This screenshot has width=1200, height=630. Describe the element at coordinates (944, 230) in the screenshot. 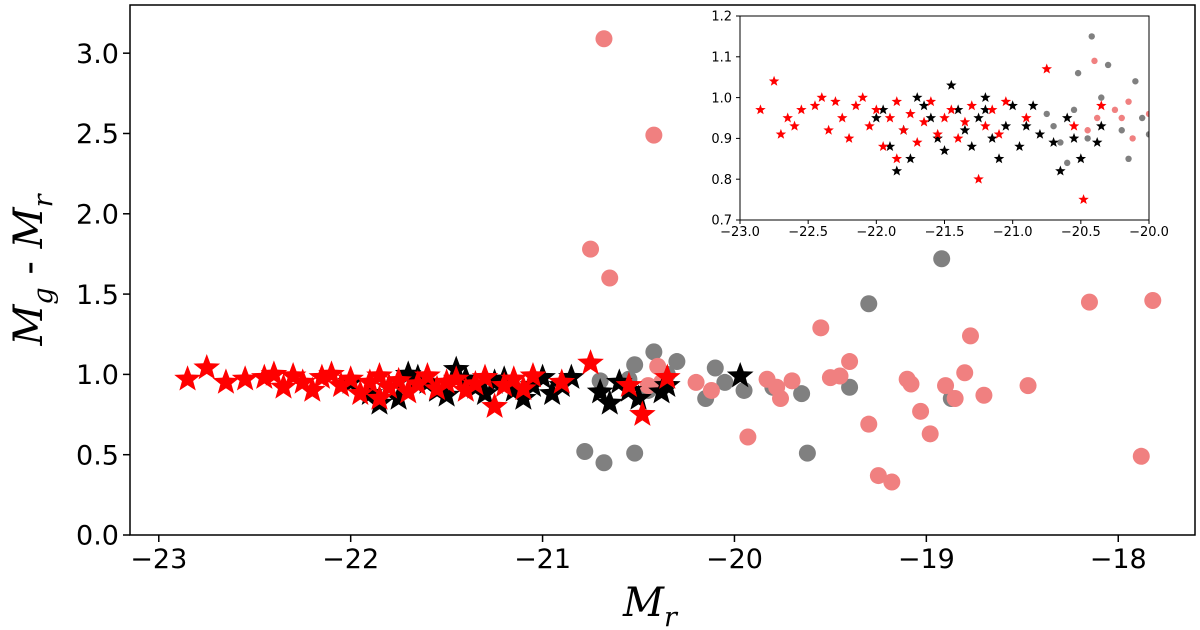

I see `inset-x-axis: −23.0 −22.5 −22.0 −21.5 −21.0 −20.5 −20.0` at that location.